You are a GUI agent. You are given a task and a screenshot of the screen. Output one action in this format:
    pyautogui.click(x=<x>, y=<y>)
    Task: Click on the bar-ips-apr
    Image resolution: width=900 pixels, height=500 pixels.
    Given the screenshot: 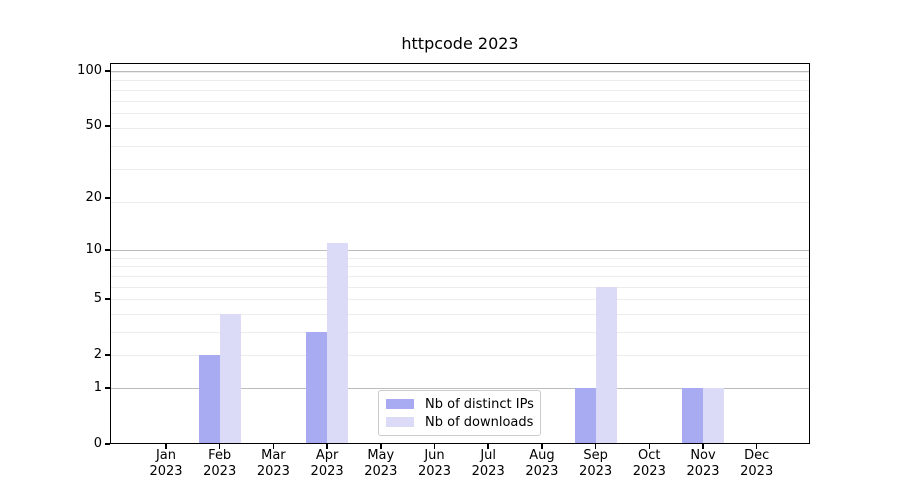 What is the action you would take?
    pyautogui.click(x=317, y=387)
    